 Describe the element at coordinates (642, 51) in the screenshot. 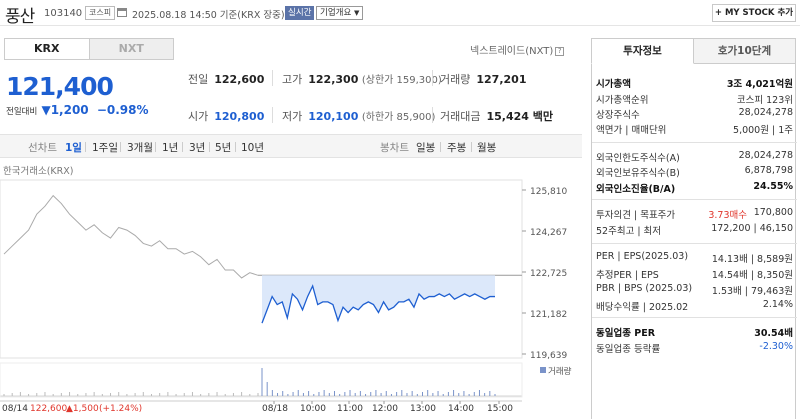

I see `tab-invest-info: 투자정보` at that location.